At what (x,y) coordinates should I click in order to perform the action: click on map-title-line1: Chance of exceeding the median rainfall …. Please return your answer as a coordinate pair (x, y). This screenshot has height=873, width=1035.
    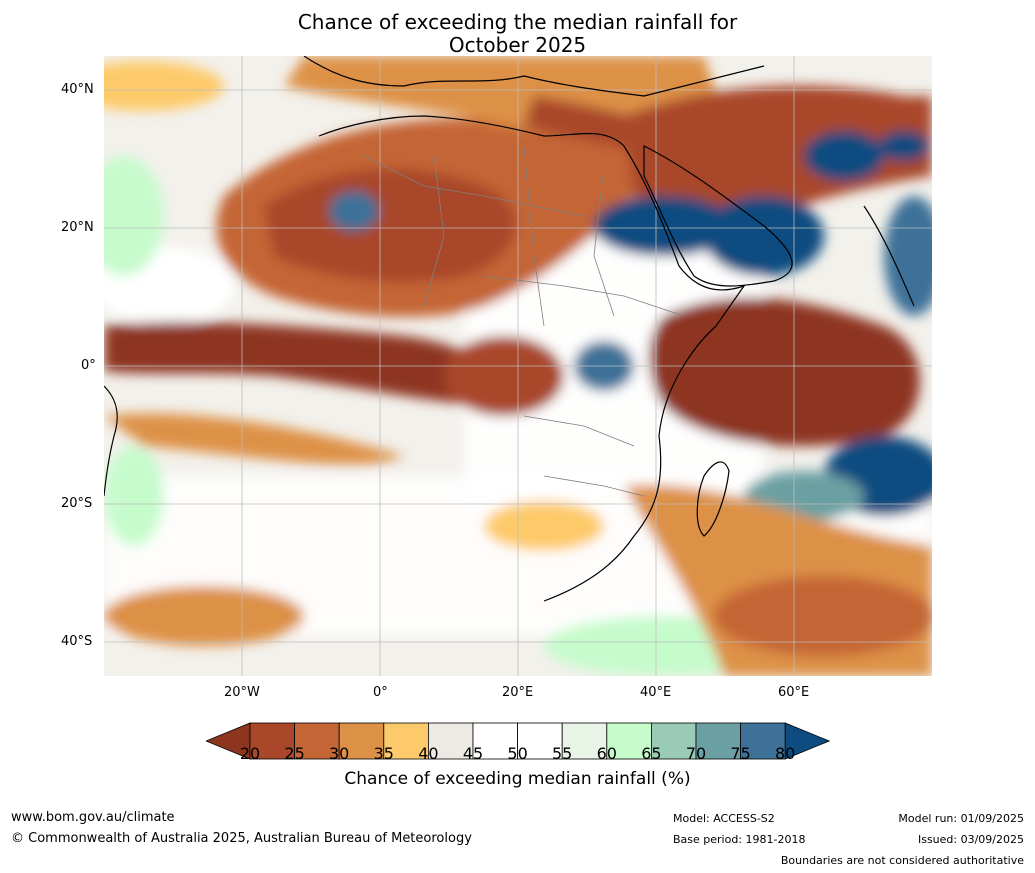
    Looking at the image, I should click on (517, 22).